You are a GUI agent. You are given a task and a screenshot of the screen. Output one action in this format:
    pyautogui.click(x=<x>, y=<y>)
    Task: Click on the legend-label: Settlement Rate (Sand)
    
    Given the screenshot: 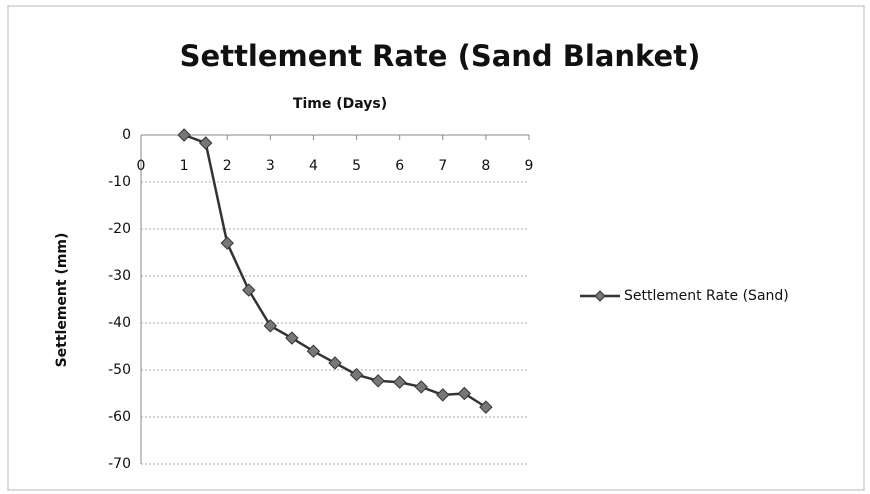 What is the action you would take?
    pyautogui.click(x=706, y=296)
    